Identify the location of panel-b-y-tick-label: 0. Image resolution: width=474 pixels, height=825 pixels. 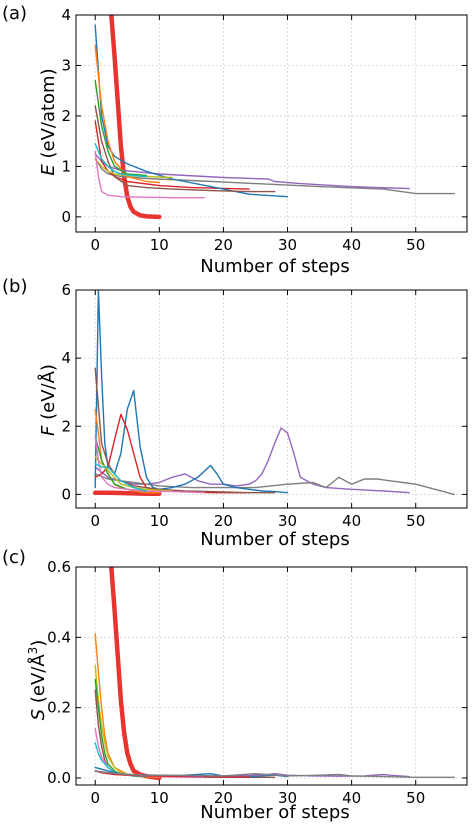
(66, 494).